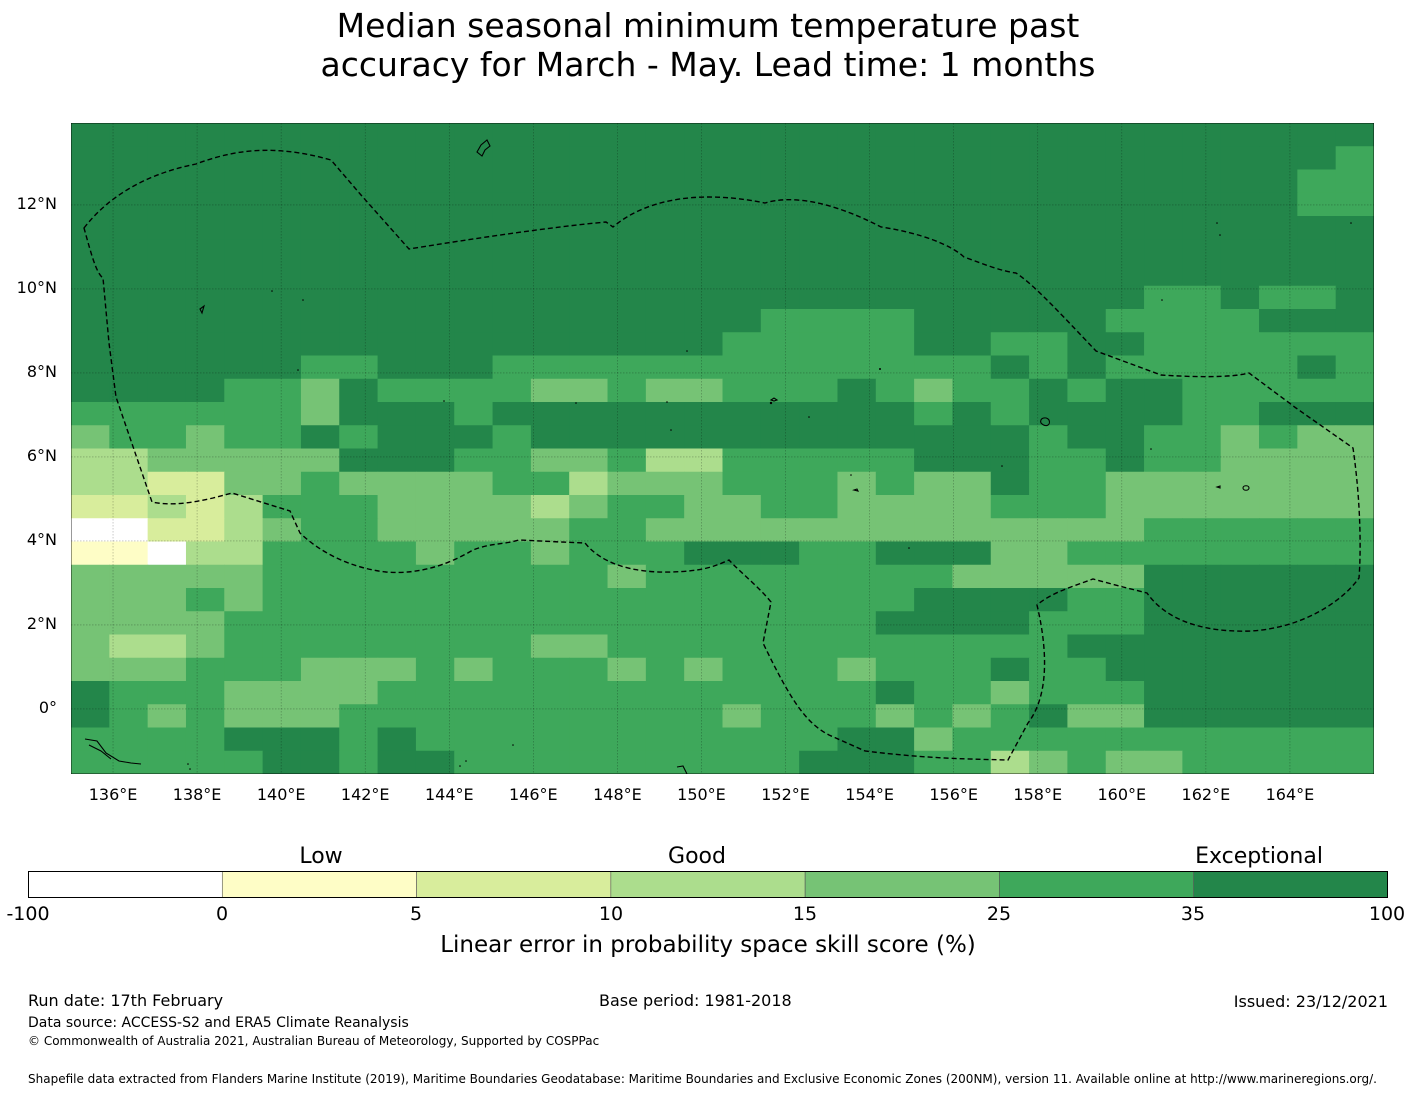  What do you see at coordinates (1097, 884) in the screenshot?
I see `colorbar-segment` at bounding box center [1097, 884].